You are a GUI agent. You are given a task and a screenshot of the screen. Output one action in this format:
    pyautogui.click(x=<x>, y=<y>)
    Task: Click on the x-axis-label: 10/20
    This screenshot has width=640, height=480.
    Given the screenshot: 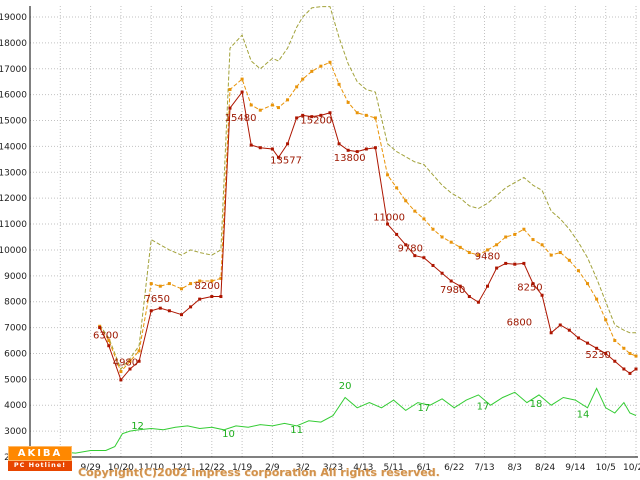 What is the action you would take?
    pyautogui.click(x=121, y=468)
    